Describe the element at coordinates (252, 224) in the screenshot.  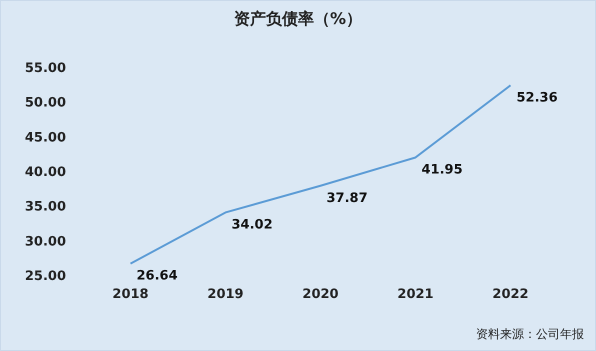
I see `data-label: 34.02` at that location.